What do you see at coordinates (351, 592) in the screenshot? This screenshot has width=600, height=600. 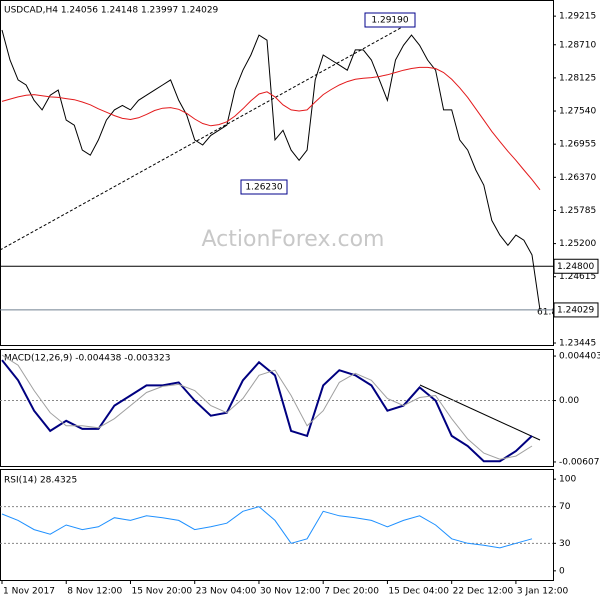 I see `x-tick-label: 7 Dec 20:00` at bounding box center [351, 592].